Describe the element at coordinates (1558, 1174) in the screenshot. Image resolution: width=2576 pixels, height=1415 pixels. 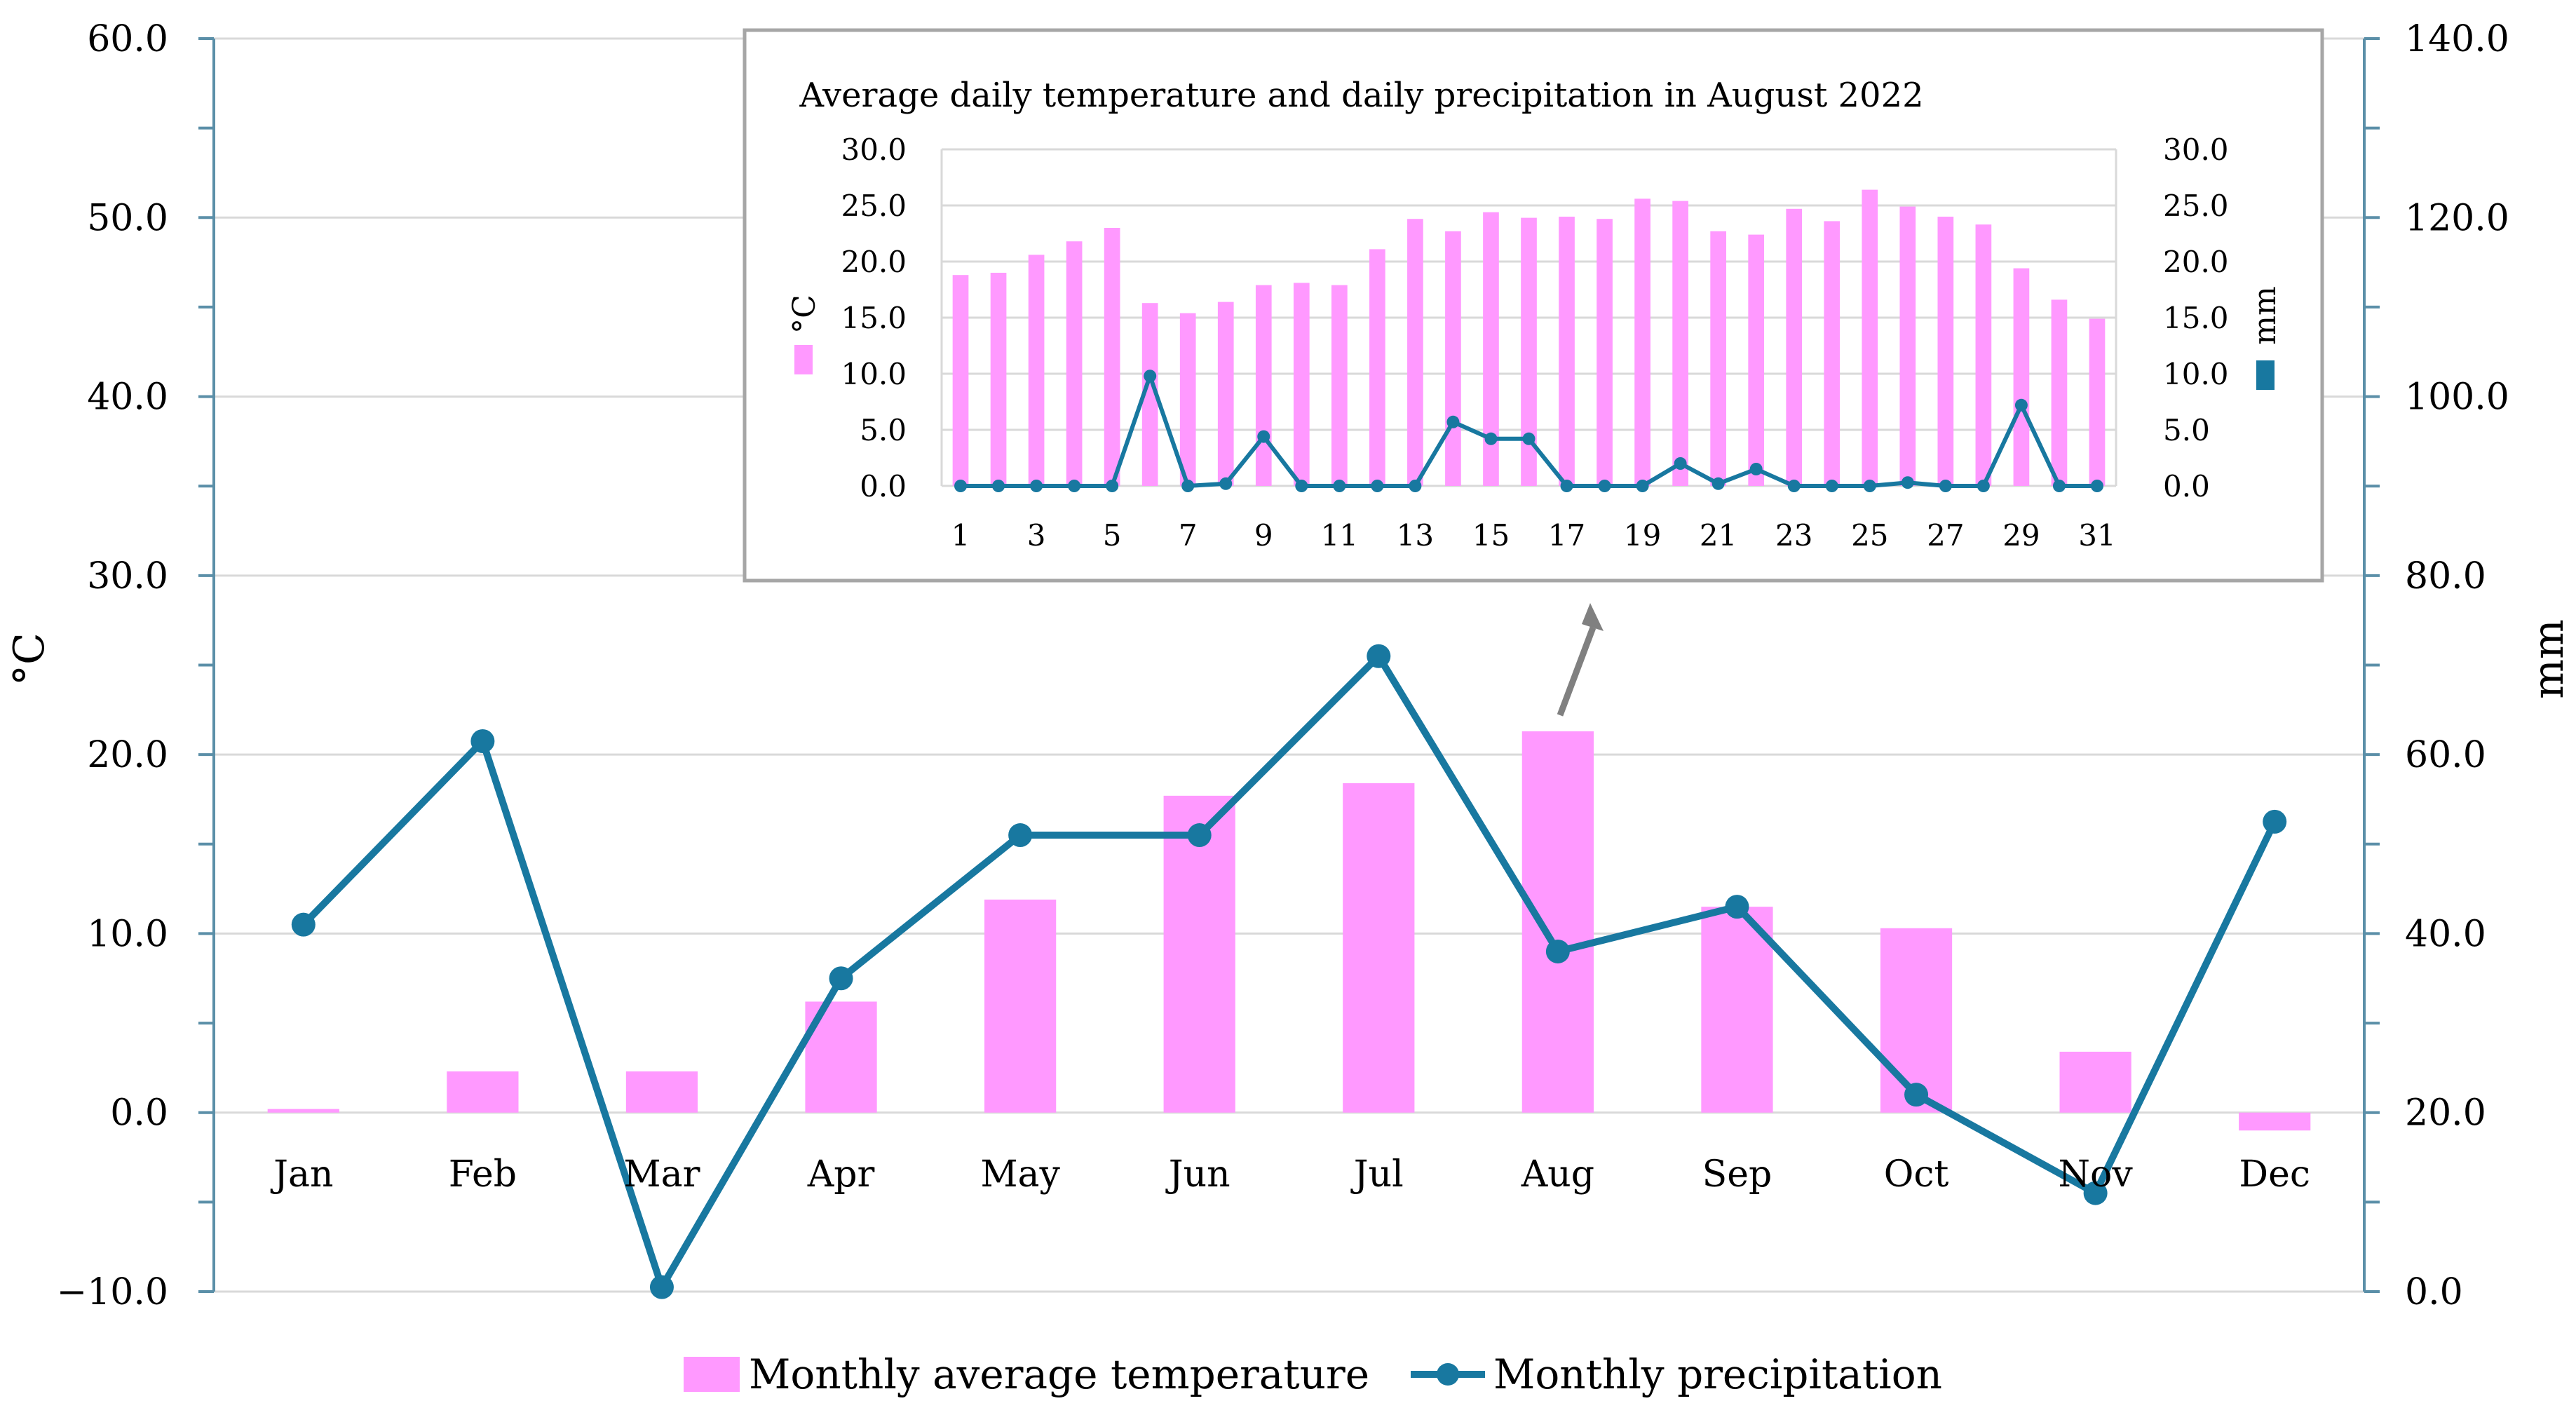
I see `main-category-label: Aug` at that location.